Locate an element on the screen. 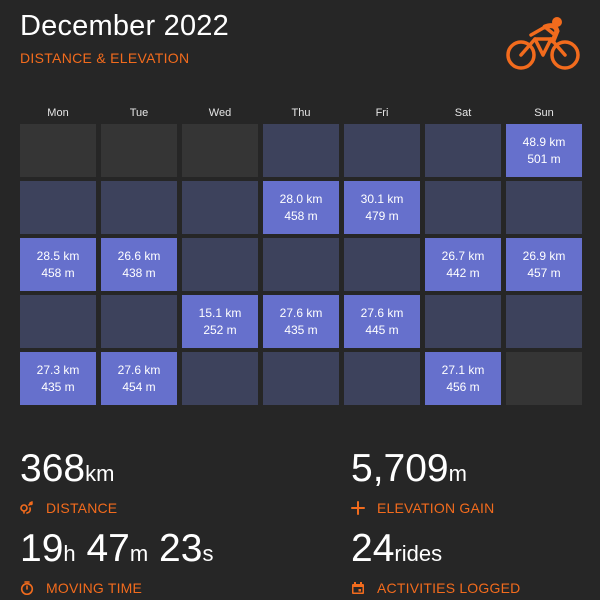  ride-elevation: 456 m is located at coordinates (463, 386).